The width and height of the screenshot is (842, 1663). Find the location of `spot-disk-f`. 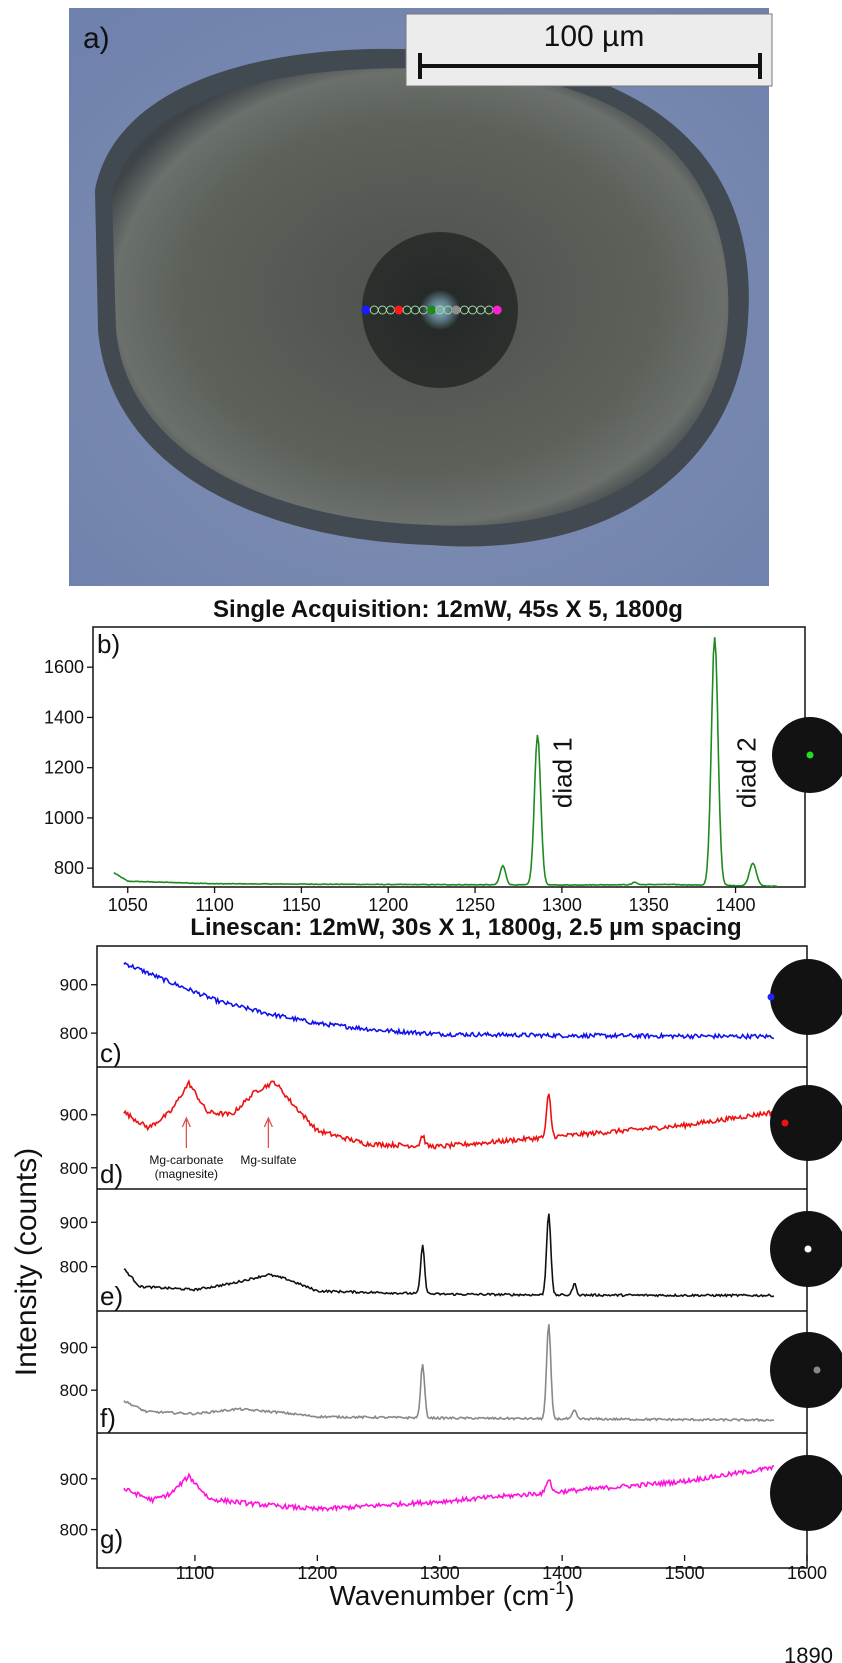

spot-disk-f is located at coordinates (806, 1370).